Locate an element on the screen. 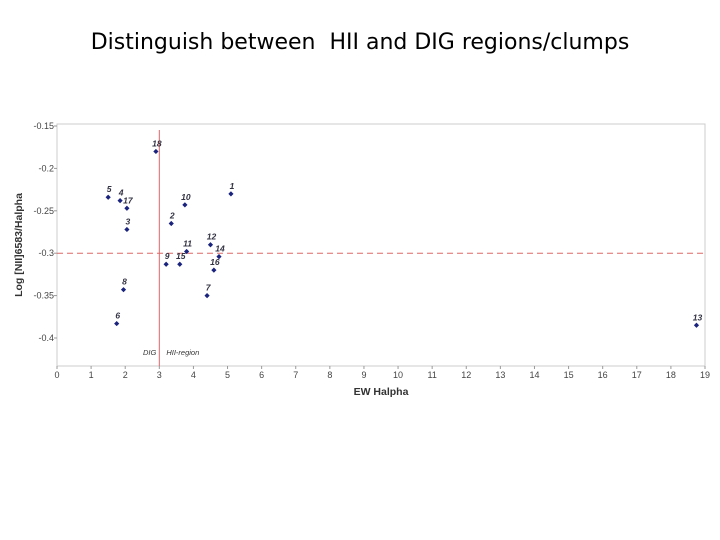 Image resolution: width=720 pixels, height=540 pixels. data-point-label: 2 is located at coordinates (172, 216).